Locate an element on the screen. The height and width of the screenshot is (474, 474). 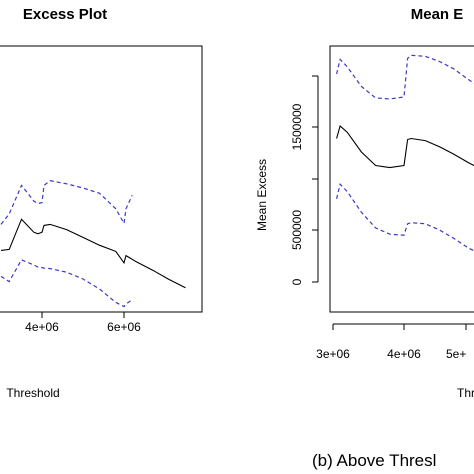
right-chart-title: Mean E is located at coordinates (437, 14).